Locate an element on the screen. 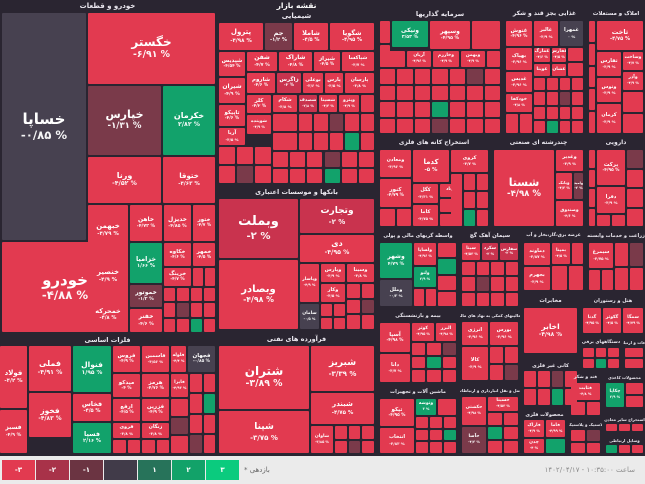 This screenshot has width=645, height=484. stock-tile: کلر -۴/۲ % is located at coordinates (259, 104).